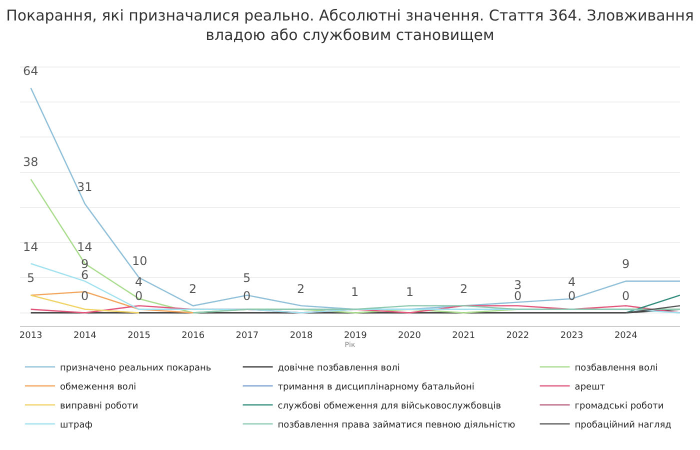 The height and width of the screenshot is (450, 700). What do you see at coordinates (193, 335) in the screenshot?
I see `x-tick-label: 2016` at bounding box center [193, 335].